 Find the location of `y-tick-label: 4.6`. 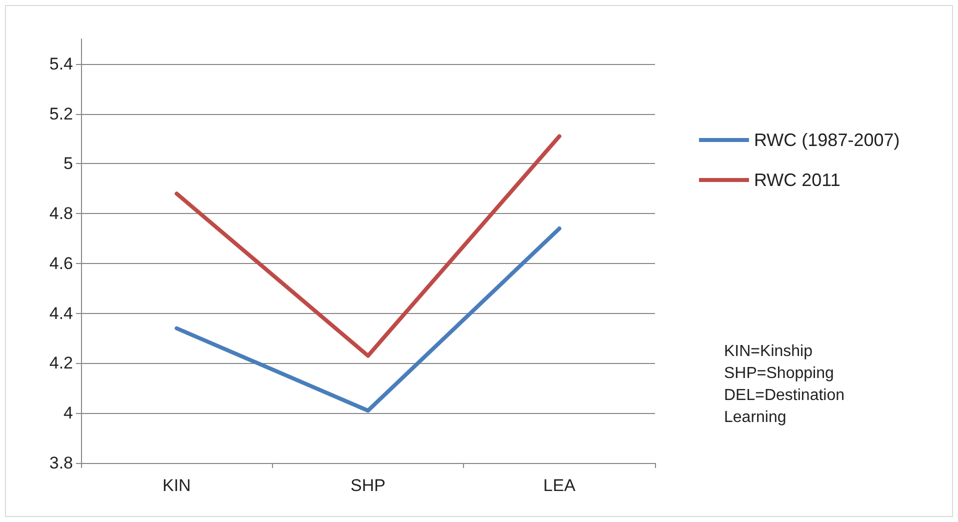

y-tick-label: 4.6 is located at coordinates (61, 263).